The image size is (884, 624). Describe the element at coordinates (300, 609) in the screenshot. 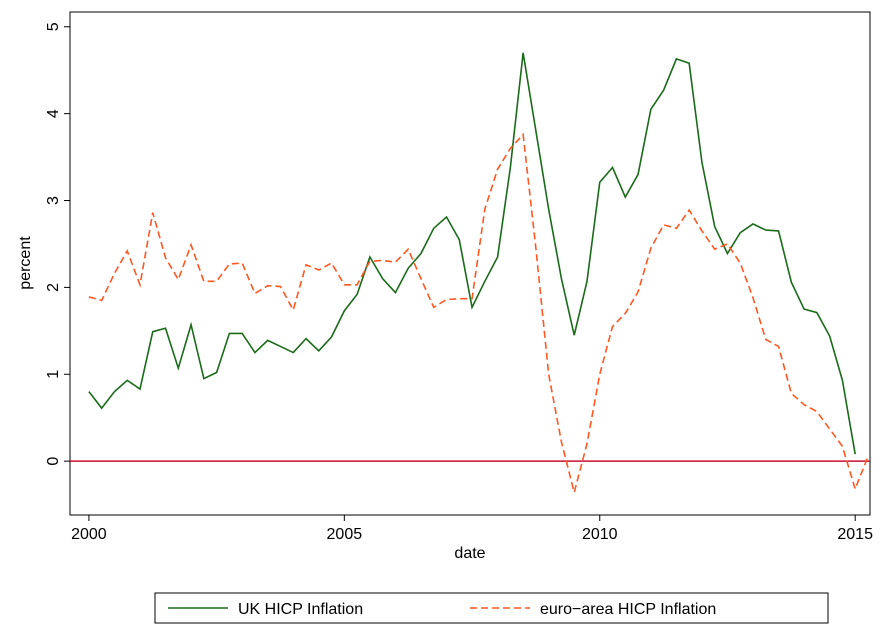

I see `legend-label: UK HICP Inflation` at that location.